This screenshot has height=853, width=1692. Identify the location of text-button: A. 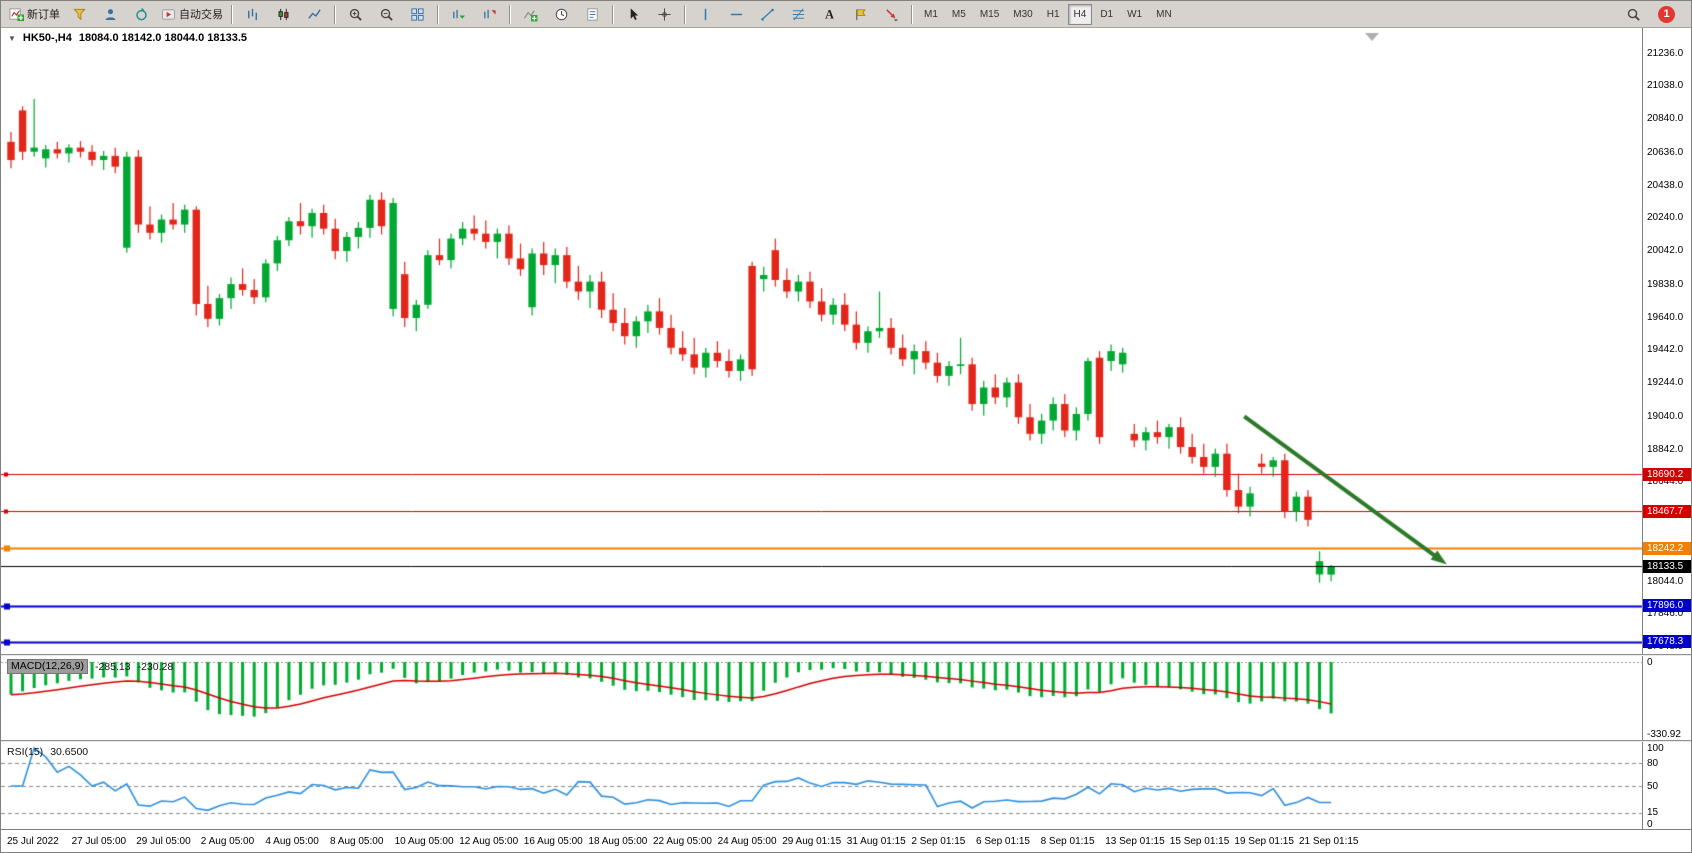
(829, 14).